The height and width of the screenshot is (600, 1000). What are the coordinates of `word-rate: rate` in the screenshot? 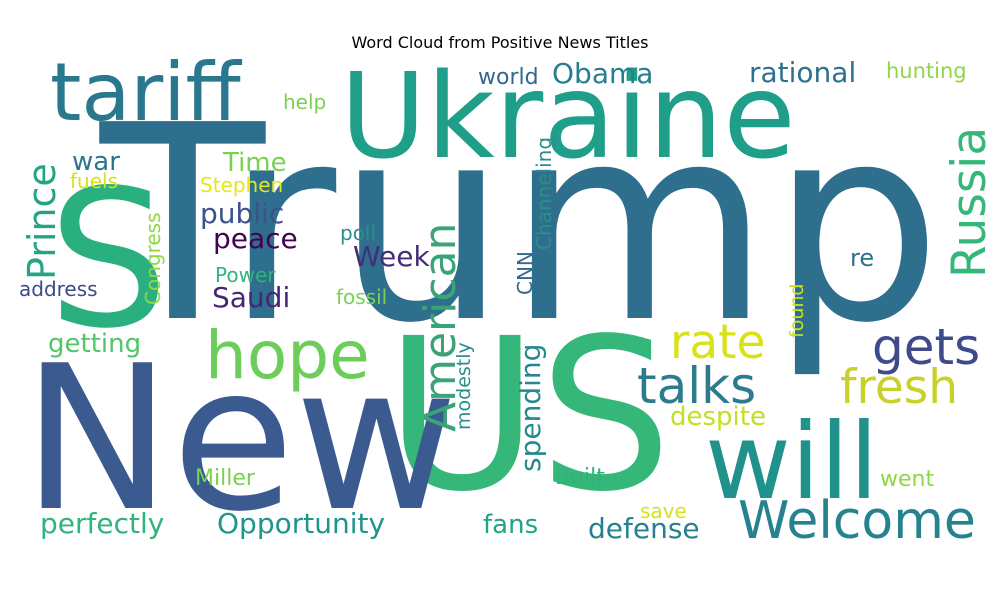 It's located at (717, 342).